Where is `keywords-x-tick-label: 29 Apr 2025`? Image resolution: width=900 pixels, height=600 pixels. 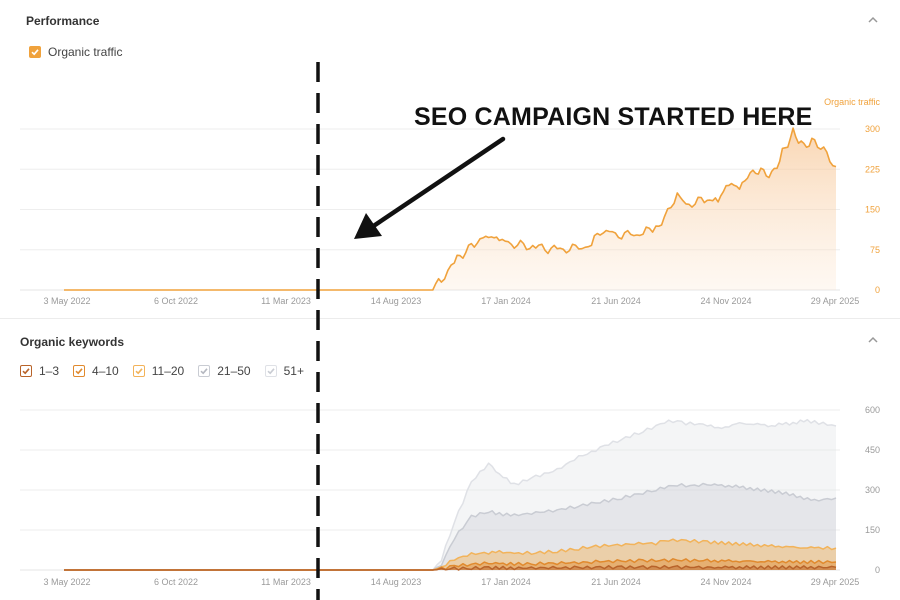 keywords-x-tick-label: 29 Apr 2025 is located at coordinates (835, 582).